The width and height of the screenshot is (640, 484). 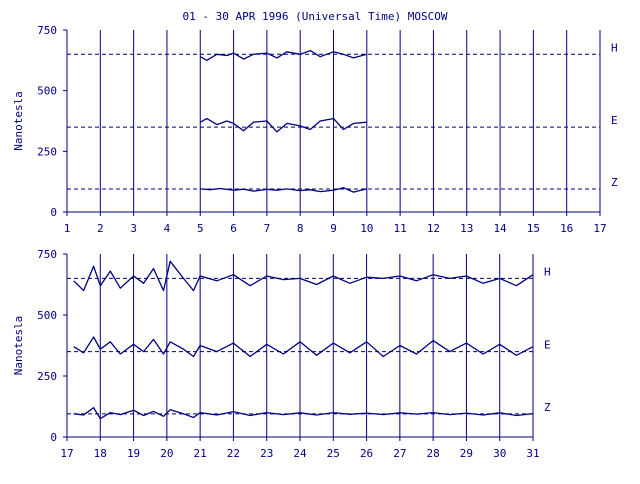 I want to click on x-tick-label: 20, so click(x=166, y=453).